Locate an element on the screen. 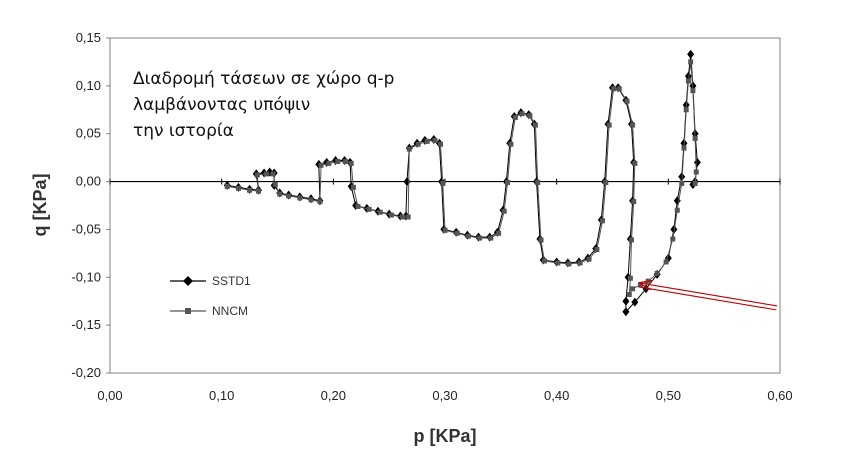  annotation-line-3: την ιστορία is located at coordinates (183, 131).